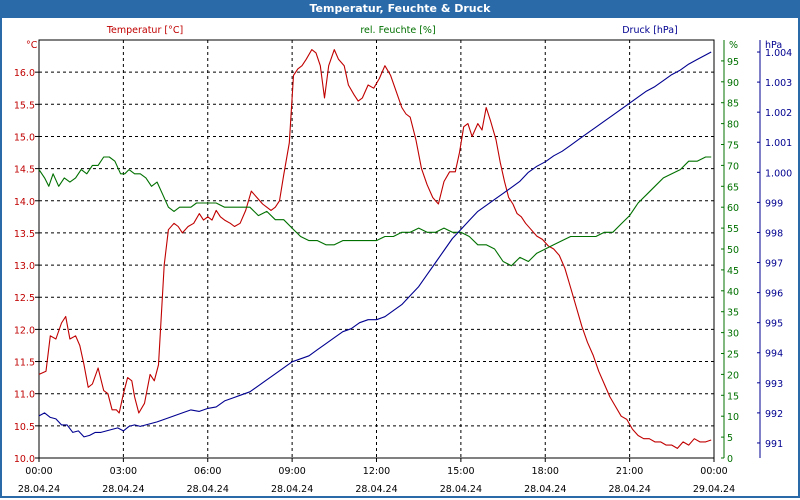  Describe the element at coordinates (545, 471) in the screenshot. I see `x-tick-time: 18:00` at that location.